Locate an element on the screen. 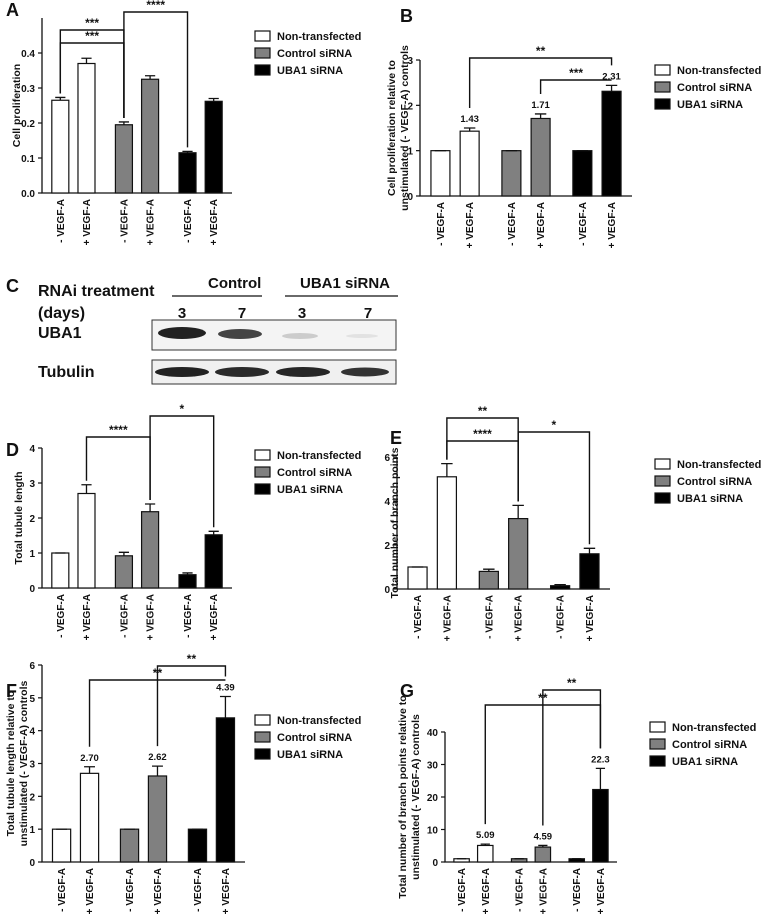  value-label: 2.31 is located at coordinates (611, 76).